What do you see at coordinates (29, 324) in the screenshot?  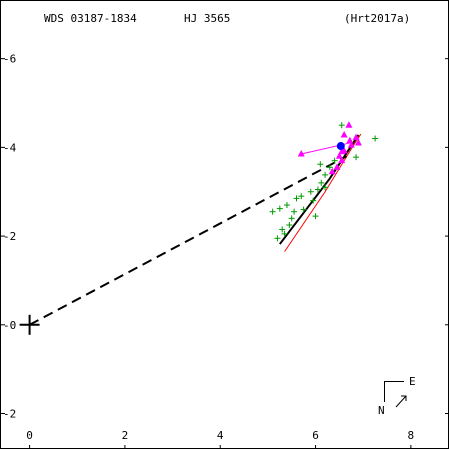 I see `primary-star-marker` at bounding box center [29, 324].